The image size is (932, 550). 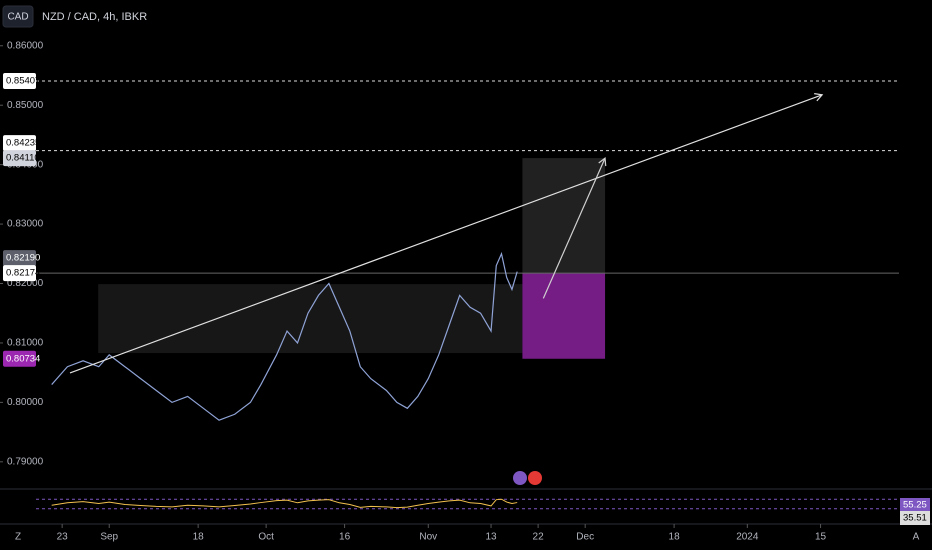 What do you see at coordinates (491, 537) in the screenshot?
I see `x-tick-label: 13` at bounding box center [491, 537].